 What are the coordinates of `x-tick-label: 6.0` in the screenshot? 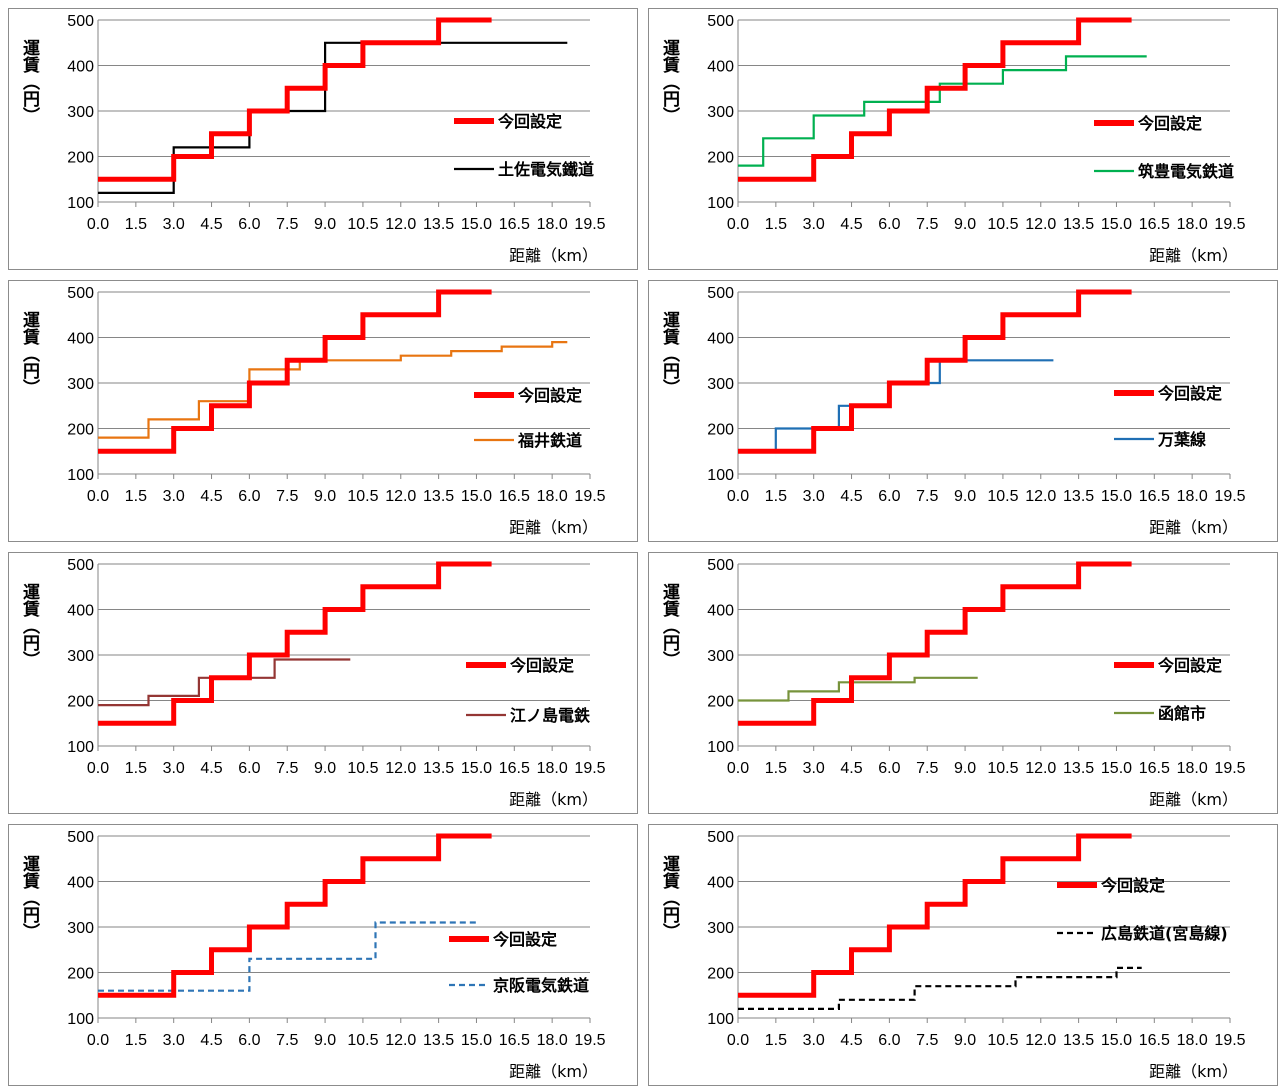 It's located at (249, 1040).